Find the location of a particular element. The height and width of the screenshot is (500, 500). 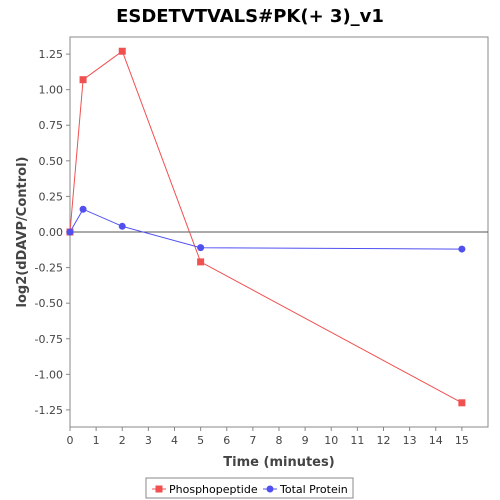

x-tick-label: 7 is located at coordinates (252, 440).